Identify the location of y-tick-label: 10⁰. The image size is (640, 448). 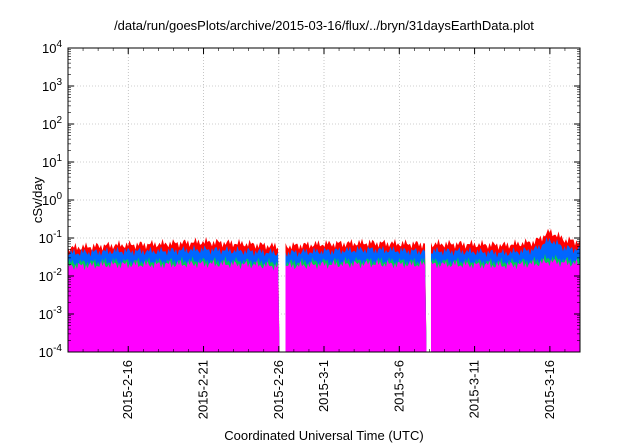
(52, 199).